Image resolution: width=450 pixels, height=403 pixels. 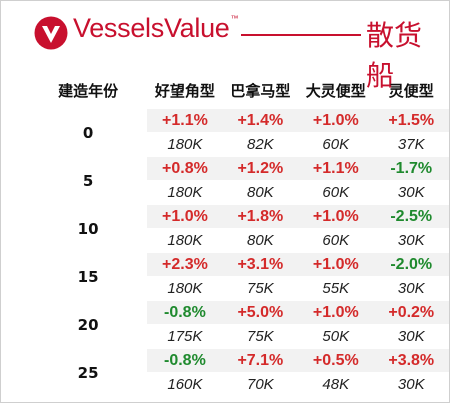 I want to click on build-year-cell: 0, so click(x=88, y=133).